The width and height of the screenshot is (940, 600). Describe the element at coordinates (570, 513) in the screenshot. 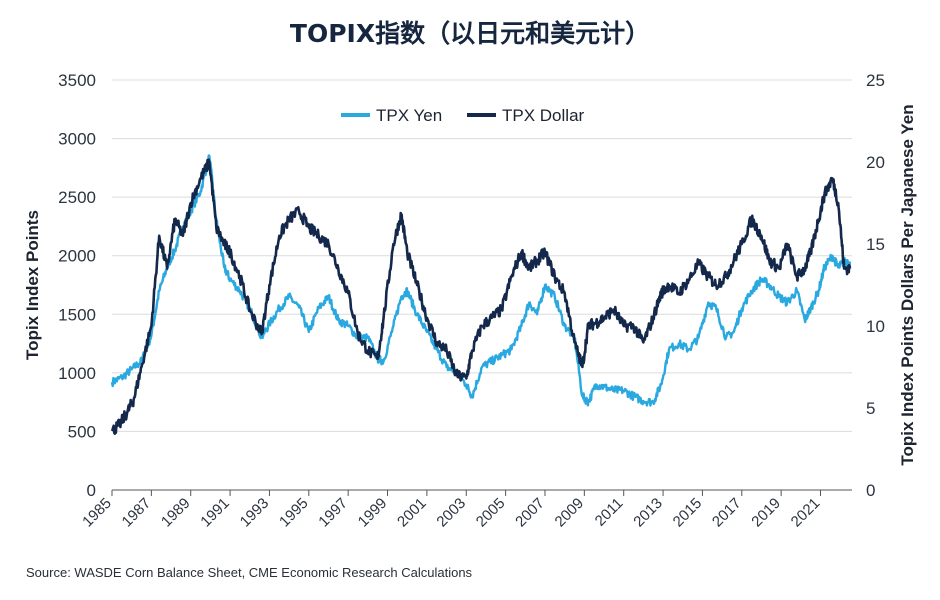

I see `x-tick-label: 2009` at that location.